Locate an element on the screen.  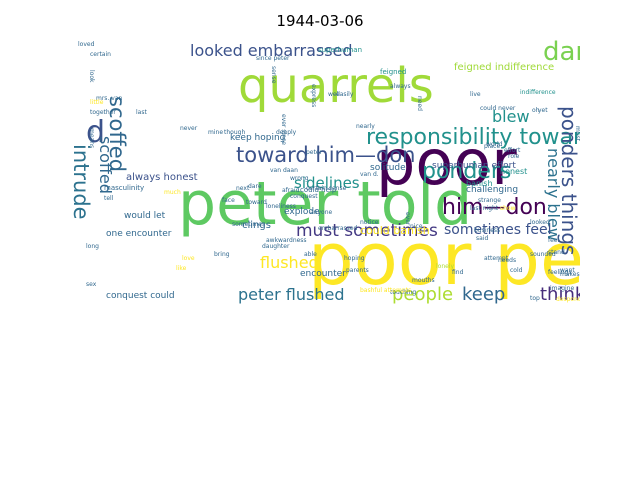
word-ponders: ponders is located at coordinates (466, 171).